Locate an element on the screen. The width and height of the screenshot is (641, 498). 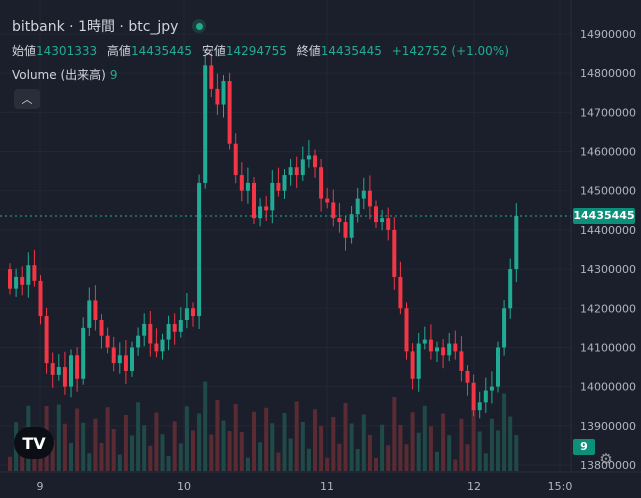
tradingview-logo-icon: TV is located at coordinates (34, 443).